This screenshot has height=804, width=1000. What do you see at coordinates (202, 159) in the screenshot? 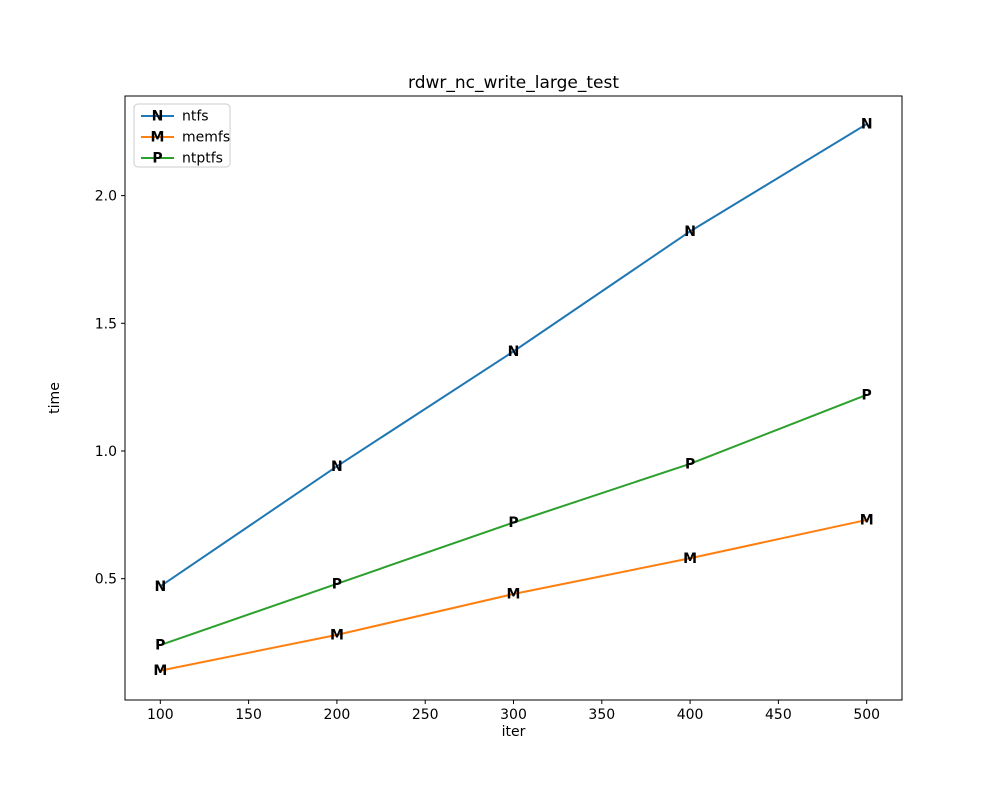
I see `legend-label-ntptfs: ntptfs` at bounding box center [202, 159].